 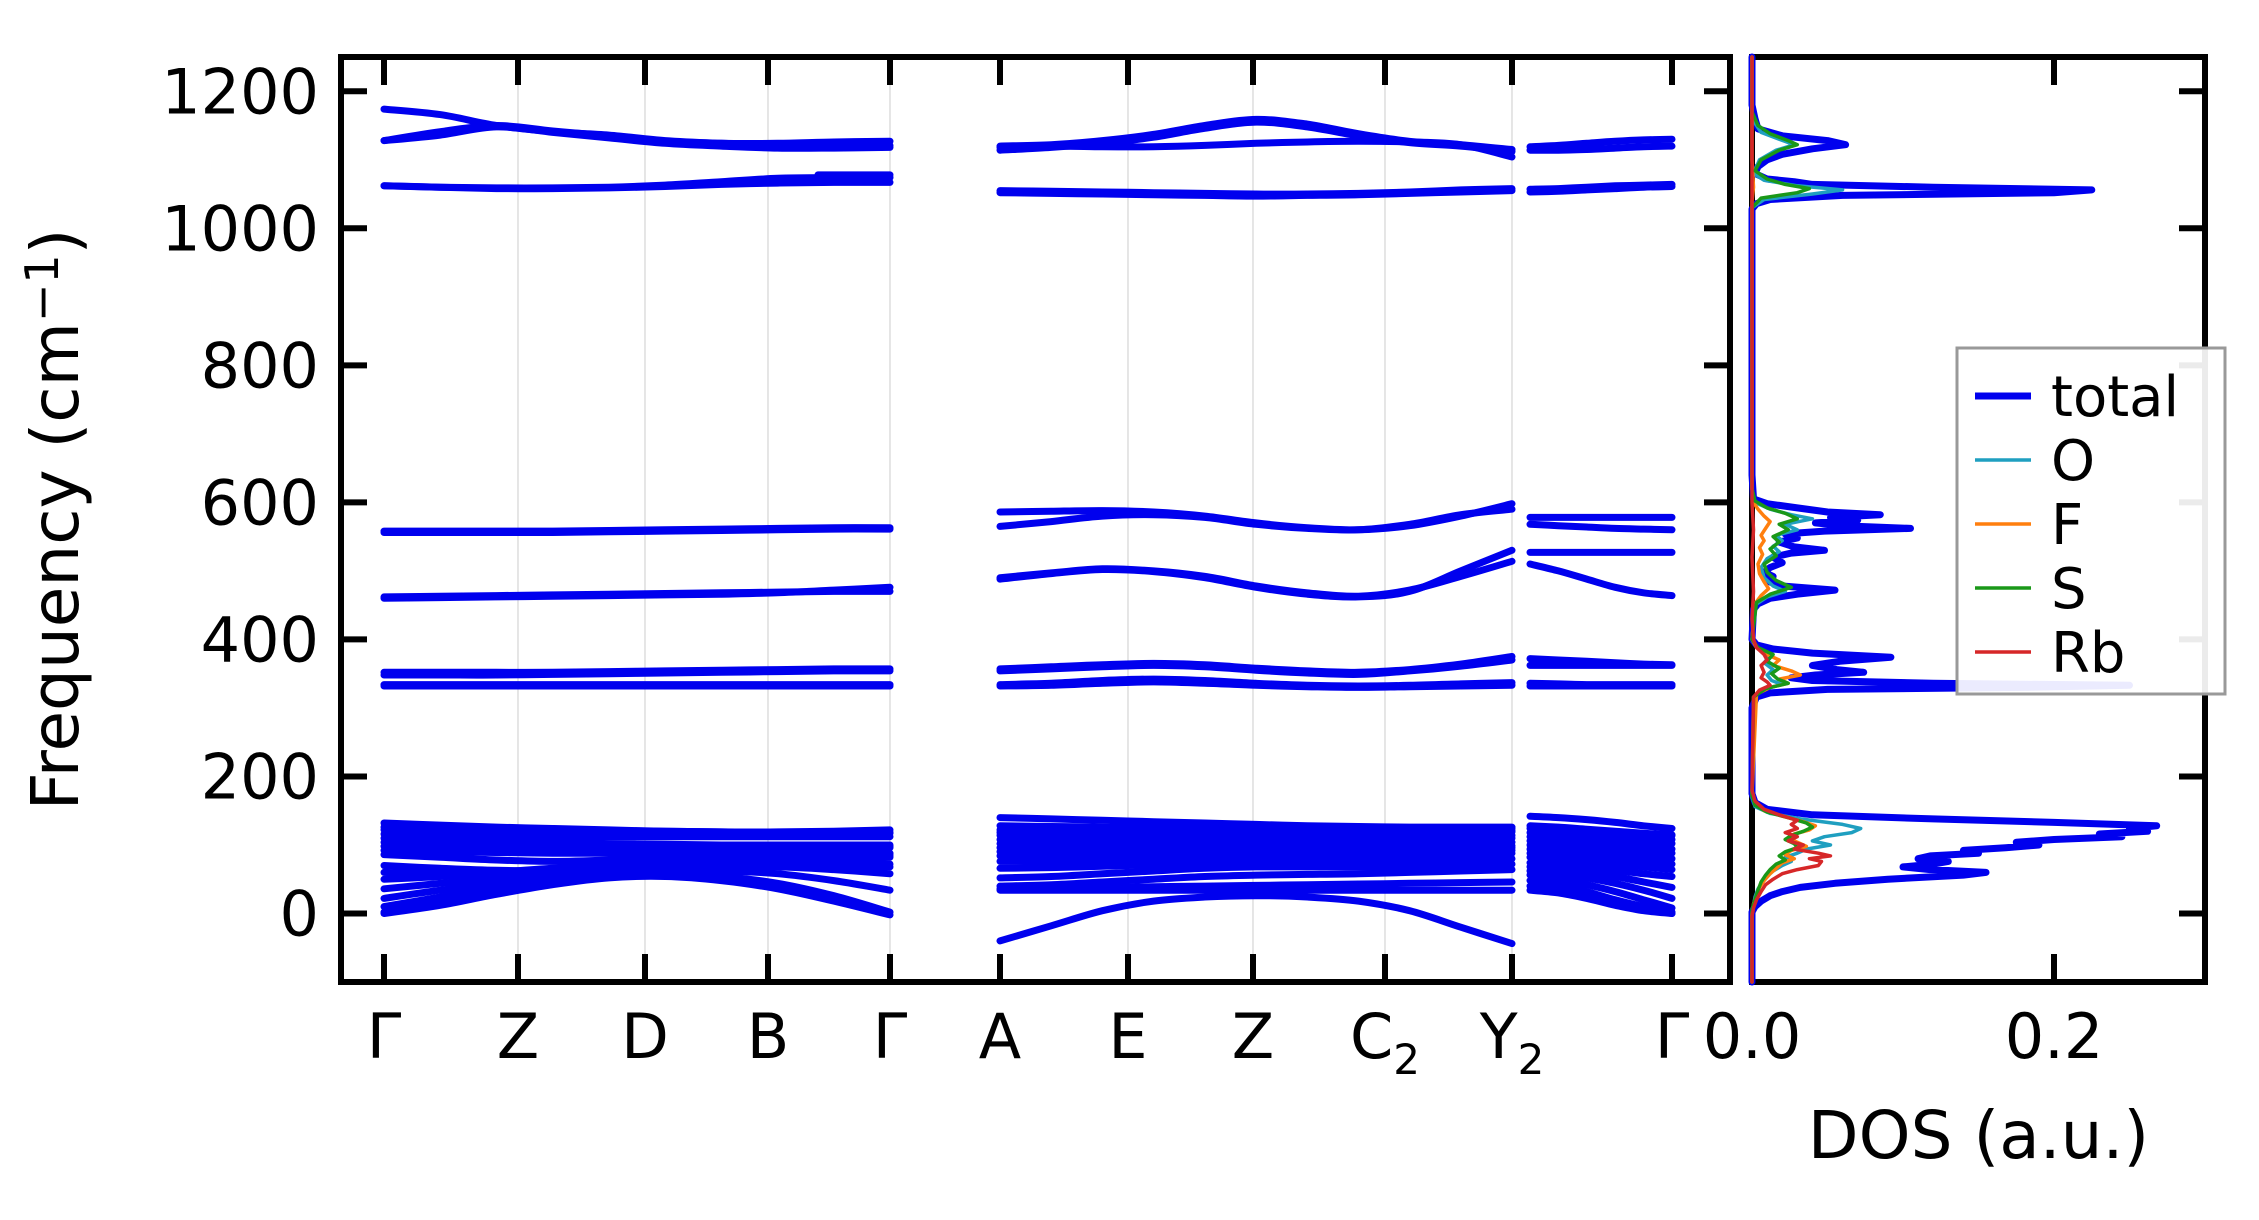 I want to click on band-ytick-label: 400, so click(x=260, y=639).